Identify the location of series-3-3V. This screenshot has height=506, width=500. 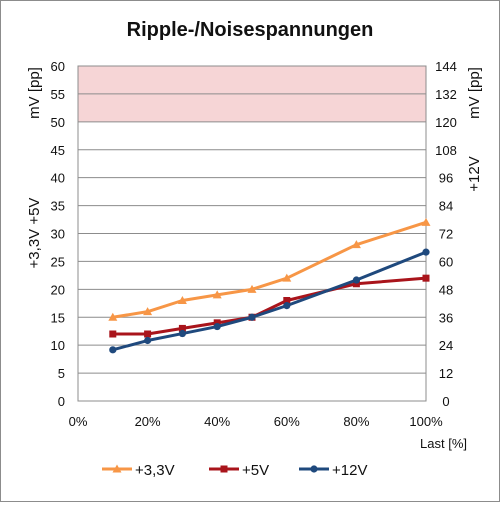
(269, 269).